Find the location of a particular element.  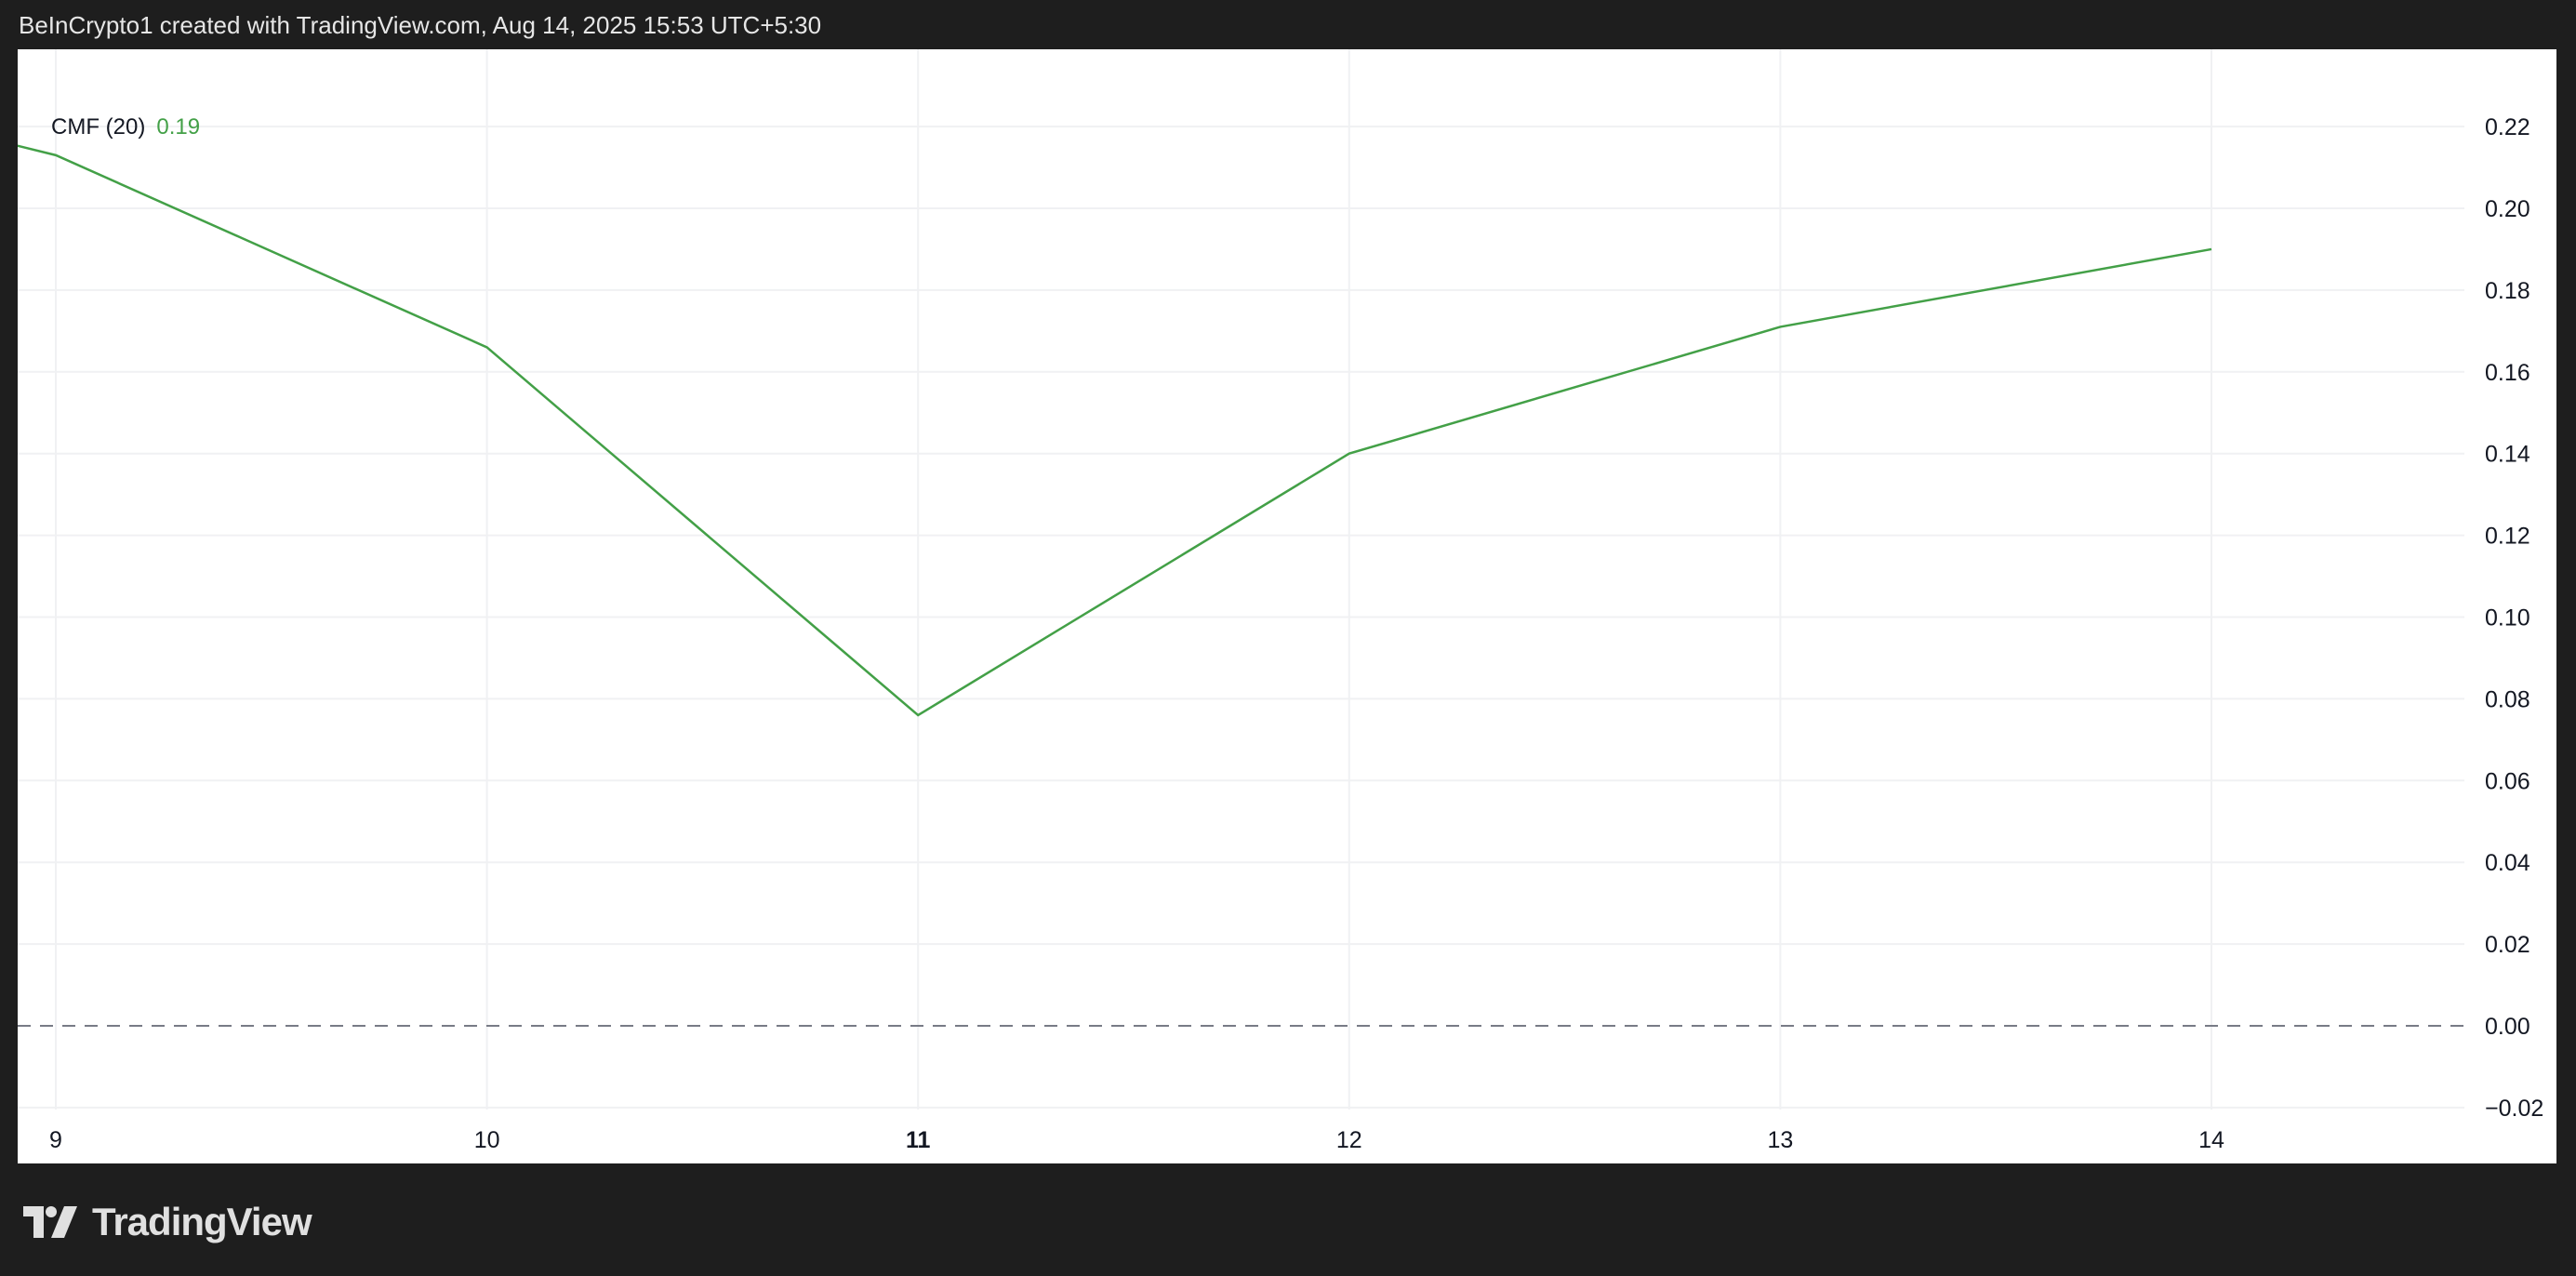

y-tick-label: 0.00 is located at coordinates (2507, 1027).